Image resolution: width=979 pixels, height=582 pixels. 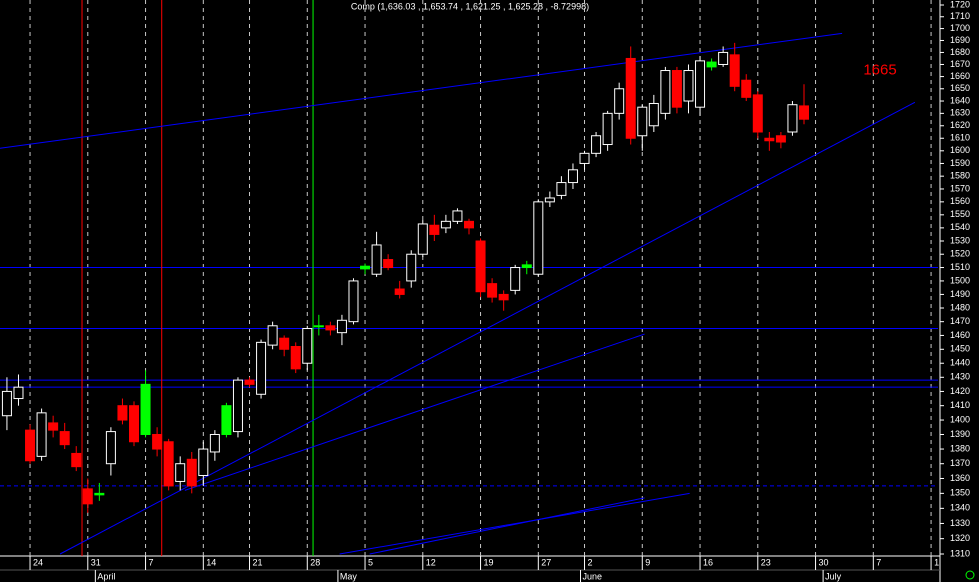 I want to click on month-label: April, so click(x=106, y=576).